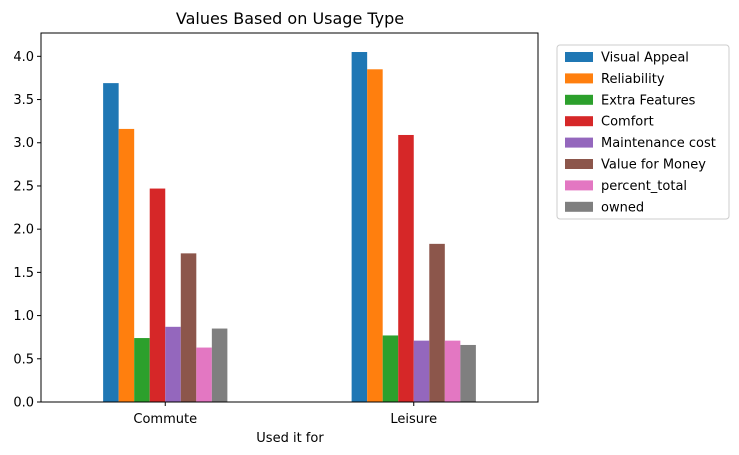  Describe the element at coordinates (23, 403) in the screenshot. I see `y-tick-label: 0.0` at that location.